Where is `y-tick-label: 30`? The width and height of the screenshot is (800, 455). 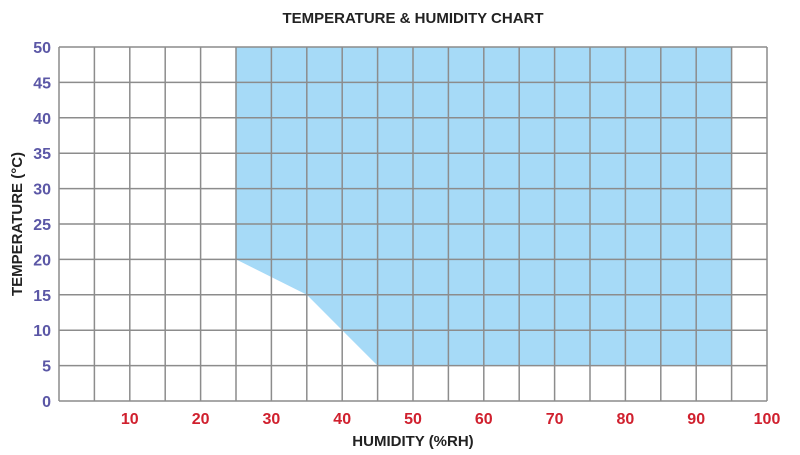 y-tick-label: 30 is located at coordinates (42, 190).